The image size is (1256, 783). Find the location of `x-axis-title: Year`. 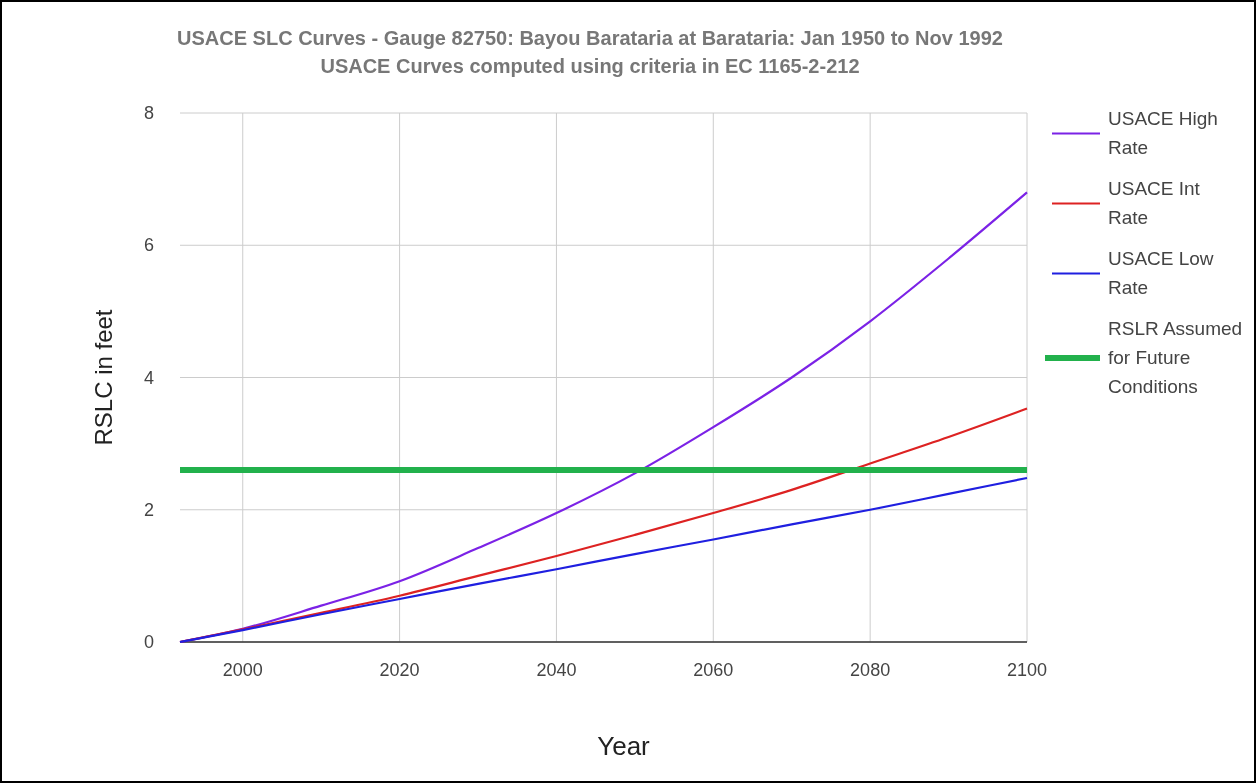

x-axis-title: Year is located at coordinates (624, 746).